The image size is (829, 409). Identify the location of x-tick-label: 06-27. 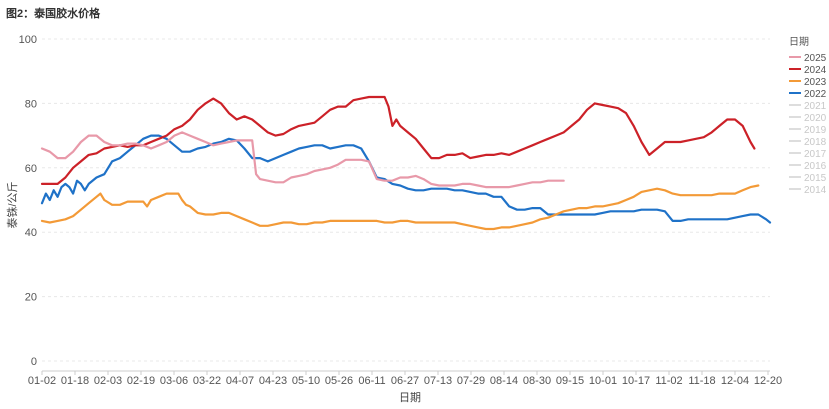
(405, 381).